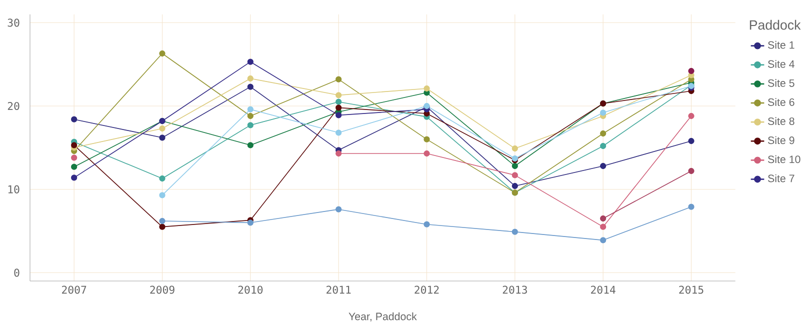 This screenshot has height=329, width=810. Describe the element at coordinates (781, 44) in the screenshot. I see `legend-label: Site 1` at that location.